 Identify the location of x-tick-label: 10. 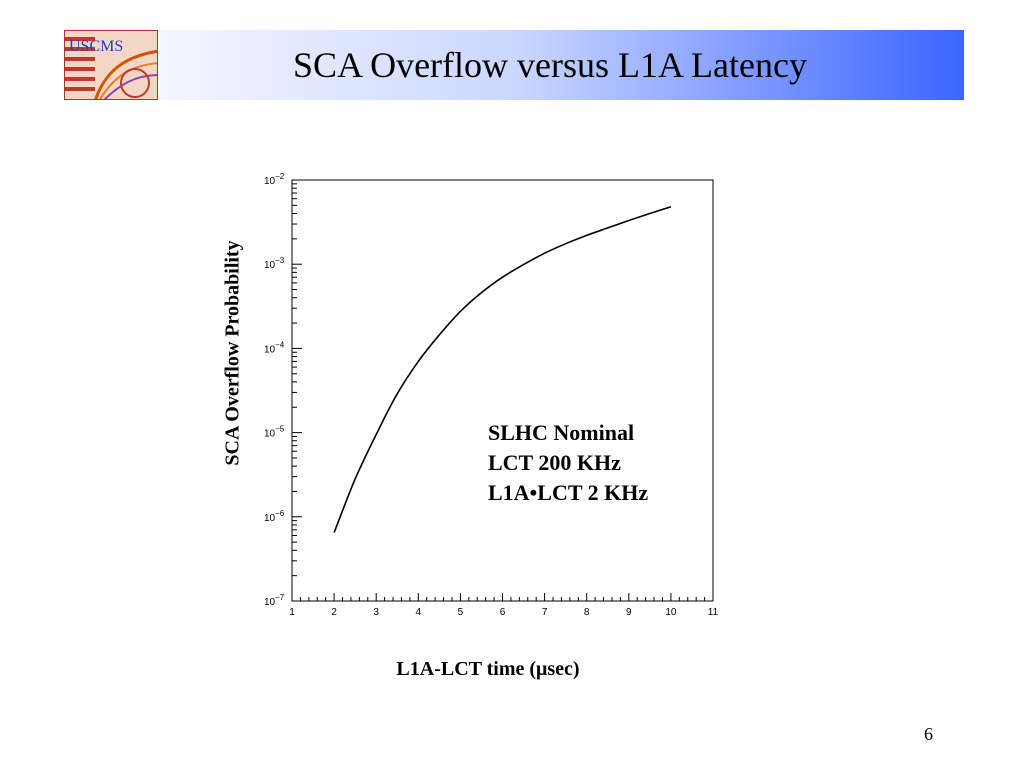
(671, 612).